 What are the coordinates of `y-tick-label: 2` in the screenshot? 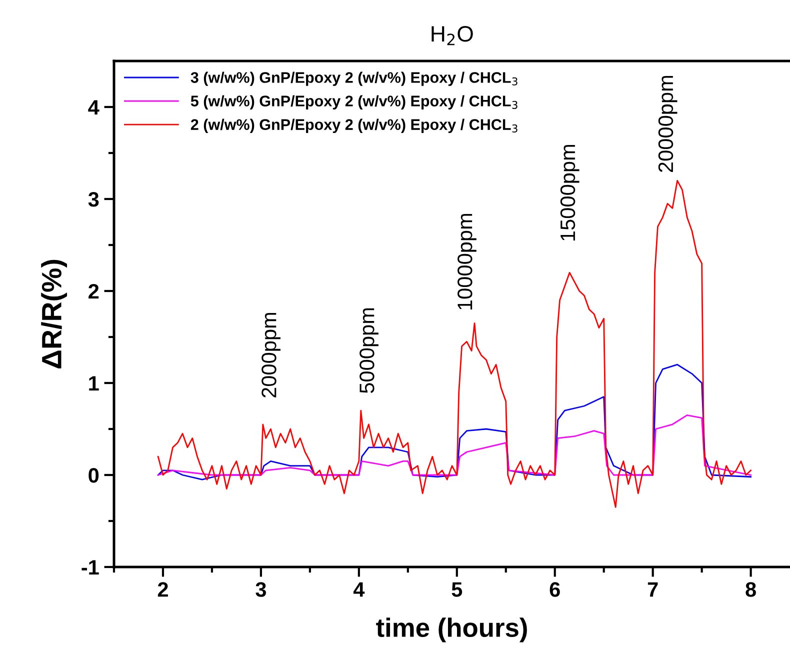 It's located at (93, 291).